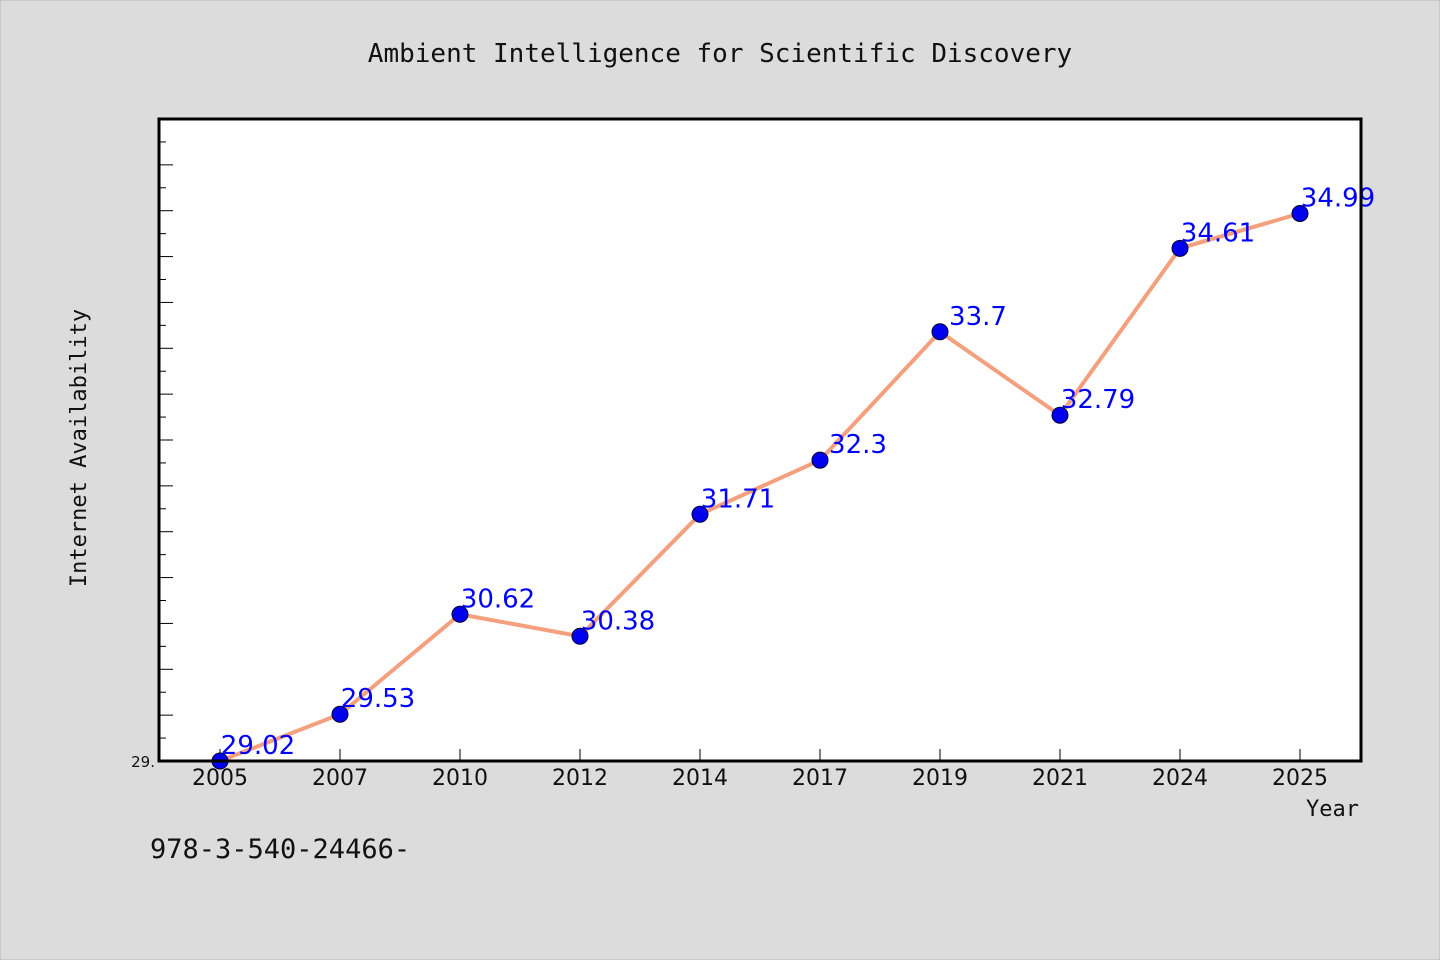  Describe the element at coordinates (1332, 809) in the screenshot. I see `x-axis-label: Year` at that location.